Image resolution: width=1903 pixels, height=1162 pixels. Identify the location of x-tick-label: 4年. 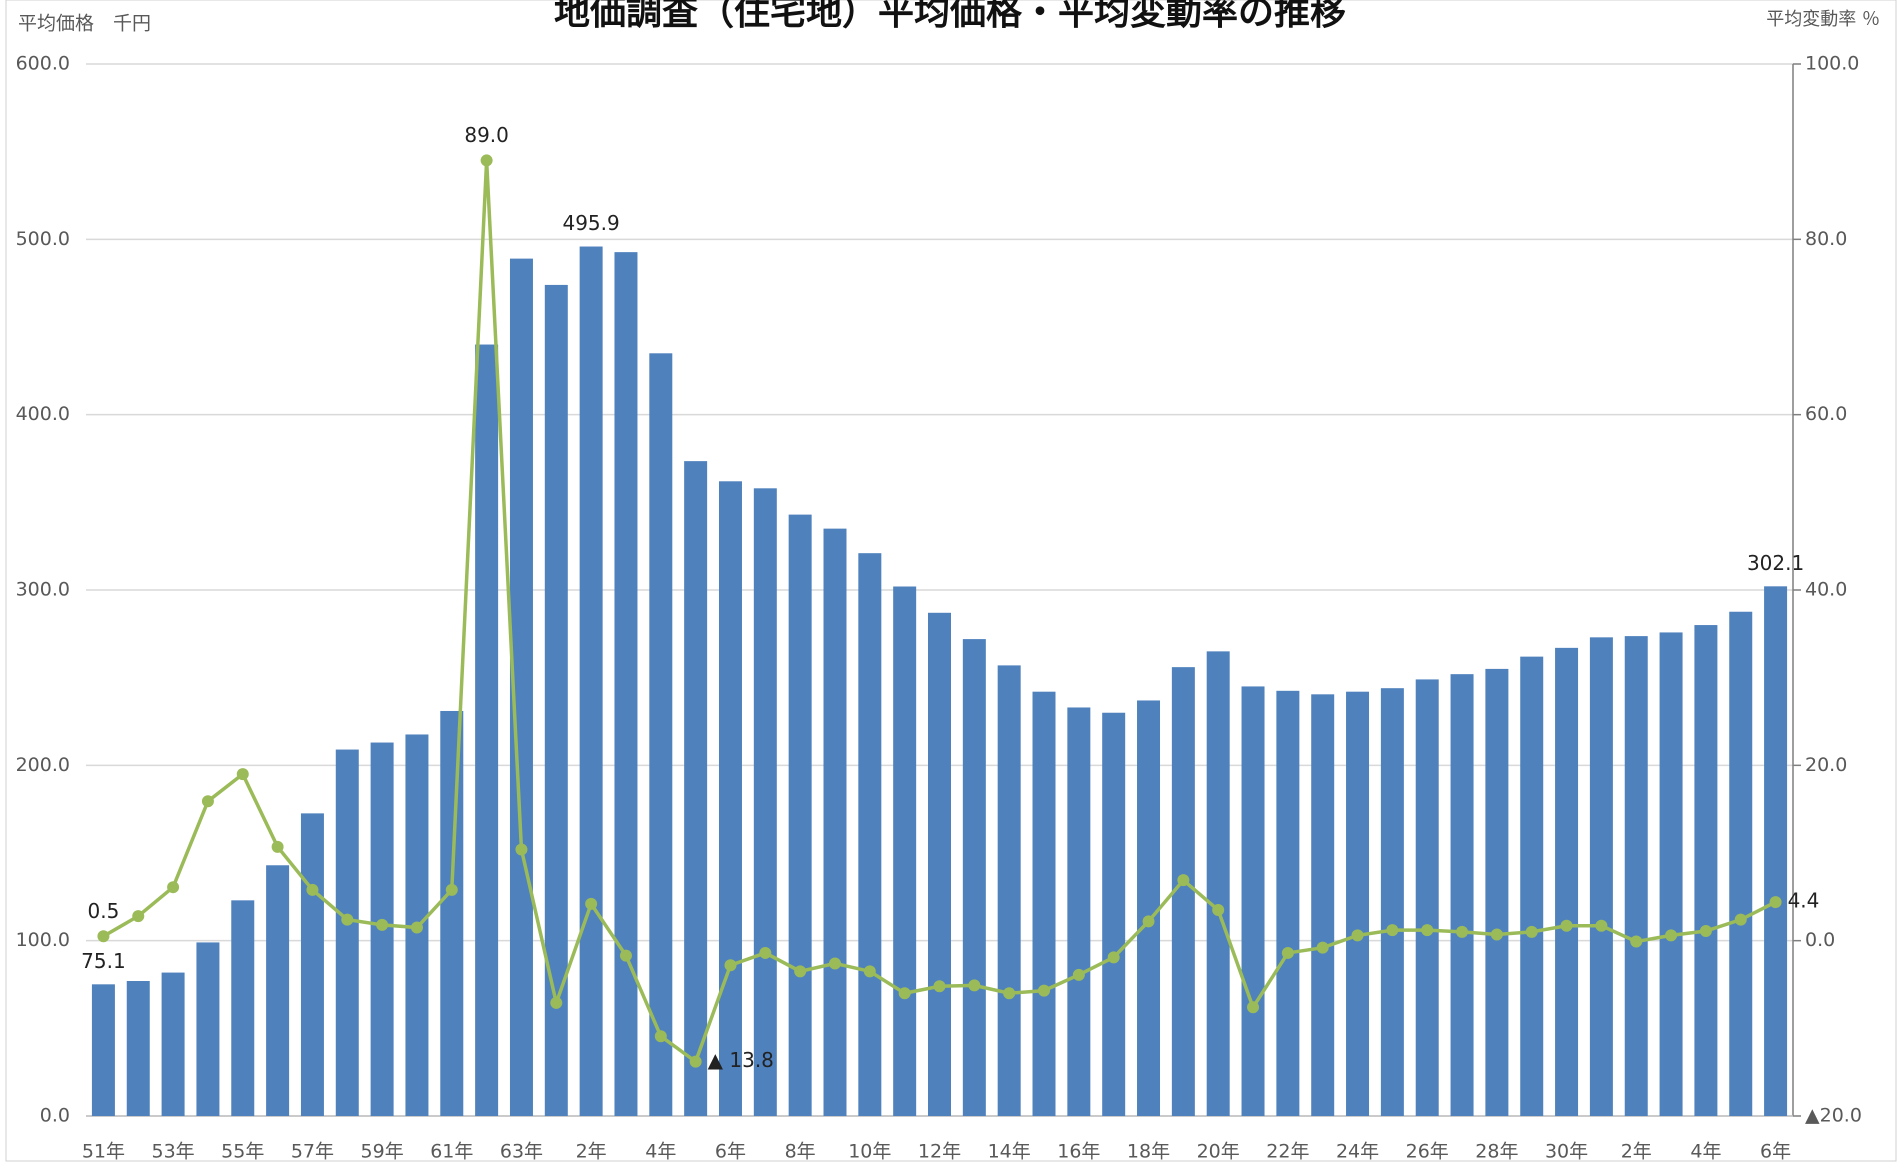
(660, 1151).